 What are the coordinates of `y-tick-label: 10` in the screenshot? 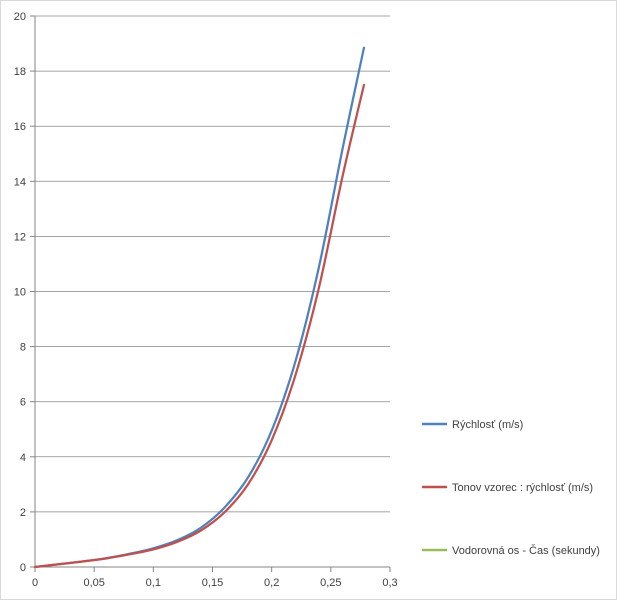 It's located at (20, 293).